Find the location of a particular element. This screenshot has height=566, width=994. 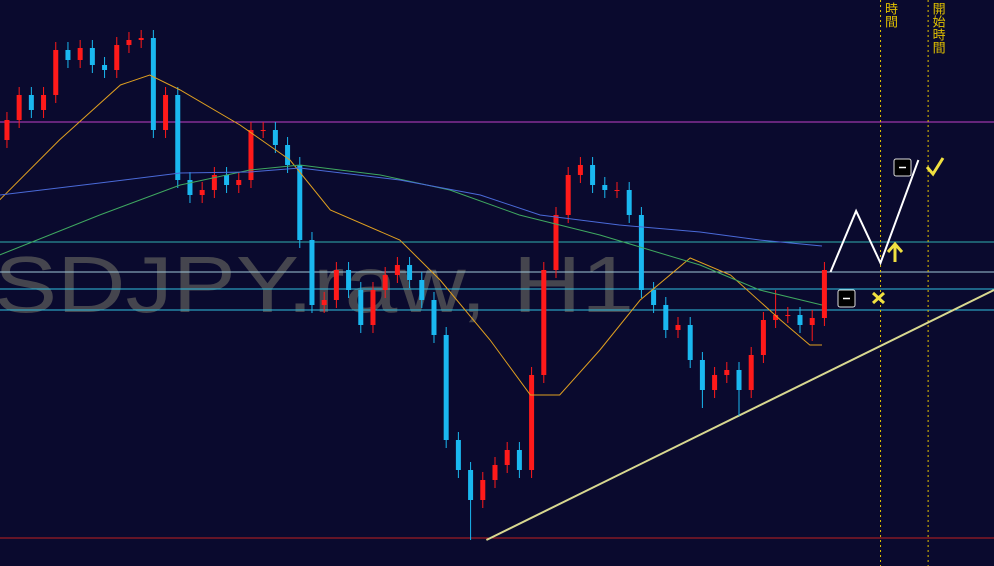

time-marker-label: 開始時間 is located at coordinates (938, 28).